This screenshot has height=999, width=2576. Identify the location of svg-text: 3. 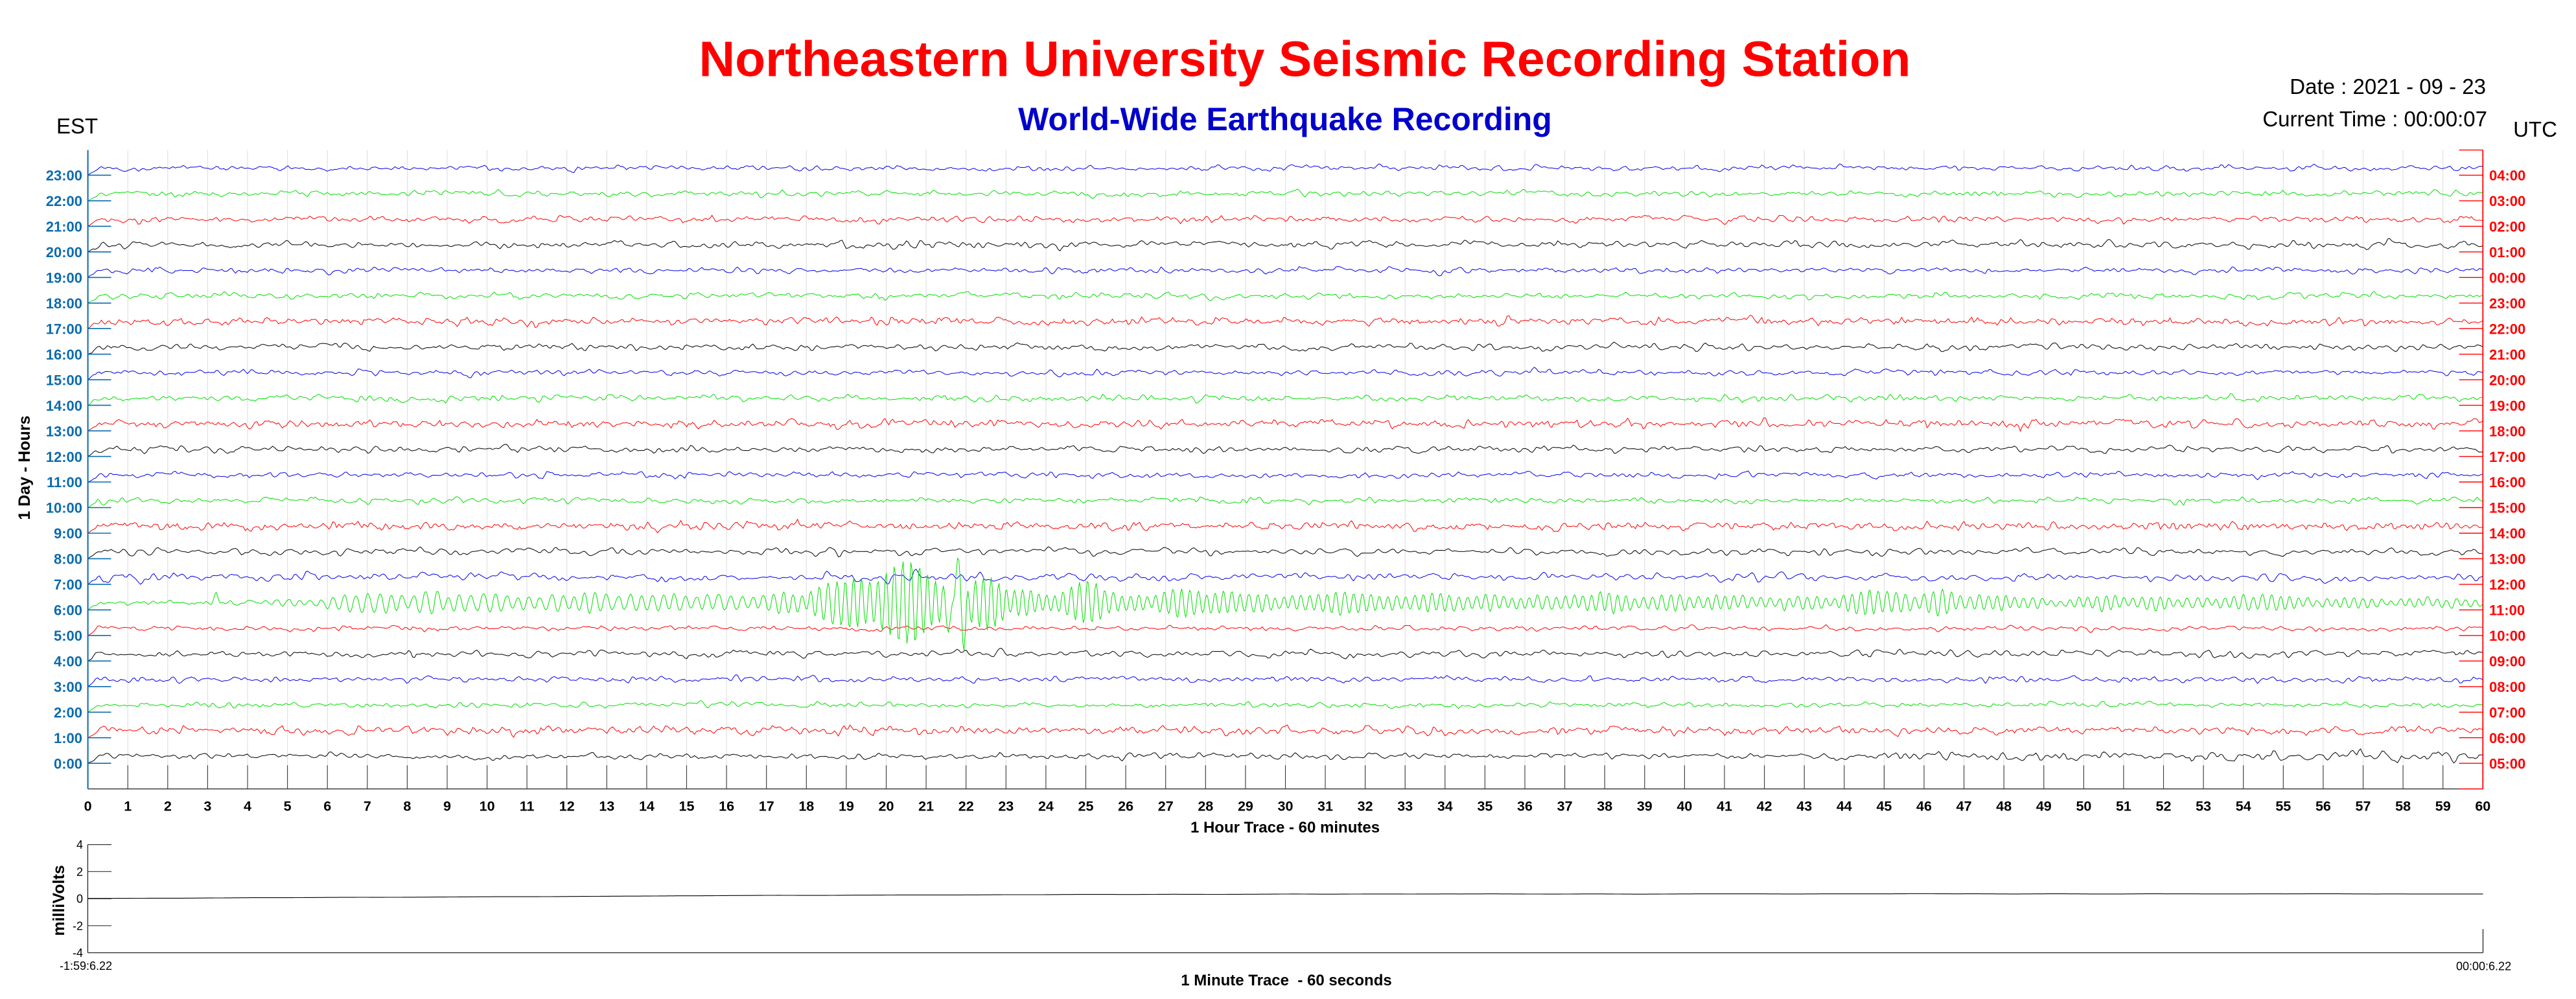
(207, 807).